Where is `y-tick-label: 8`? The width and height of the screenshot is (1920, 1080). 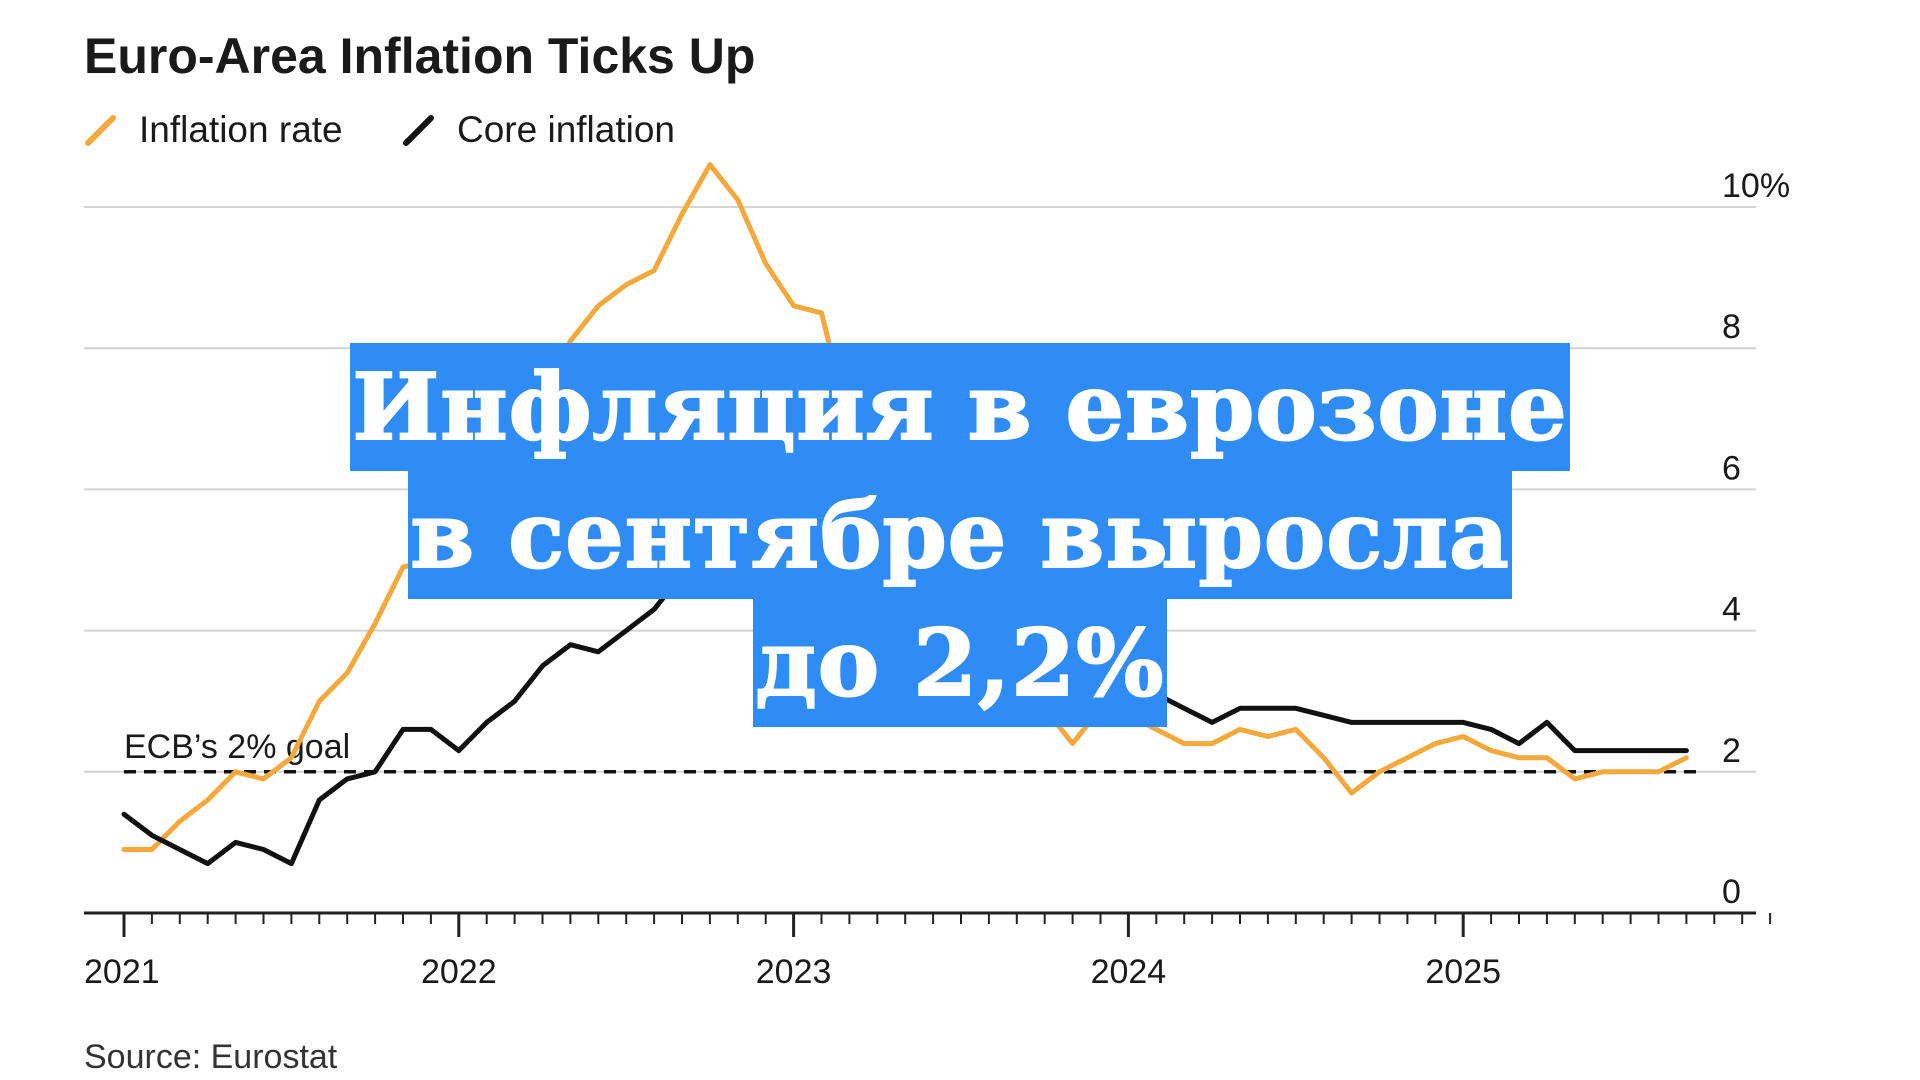
y-tick-label: 8 is located at coordinates (1731, 327).